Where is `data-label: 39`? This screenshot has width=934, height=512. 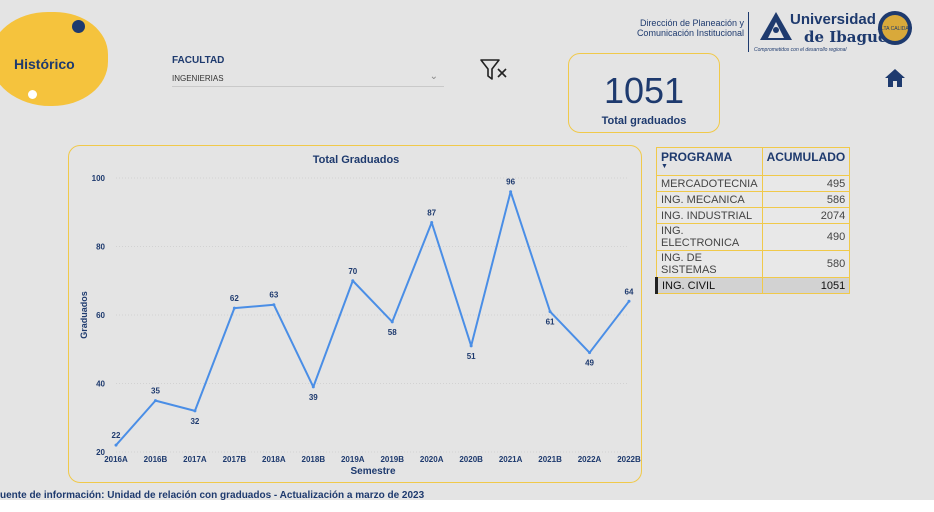 data-label: 39 is located at coordinates (313, 397).